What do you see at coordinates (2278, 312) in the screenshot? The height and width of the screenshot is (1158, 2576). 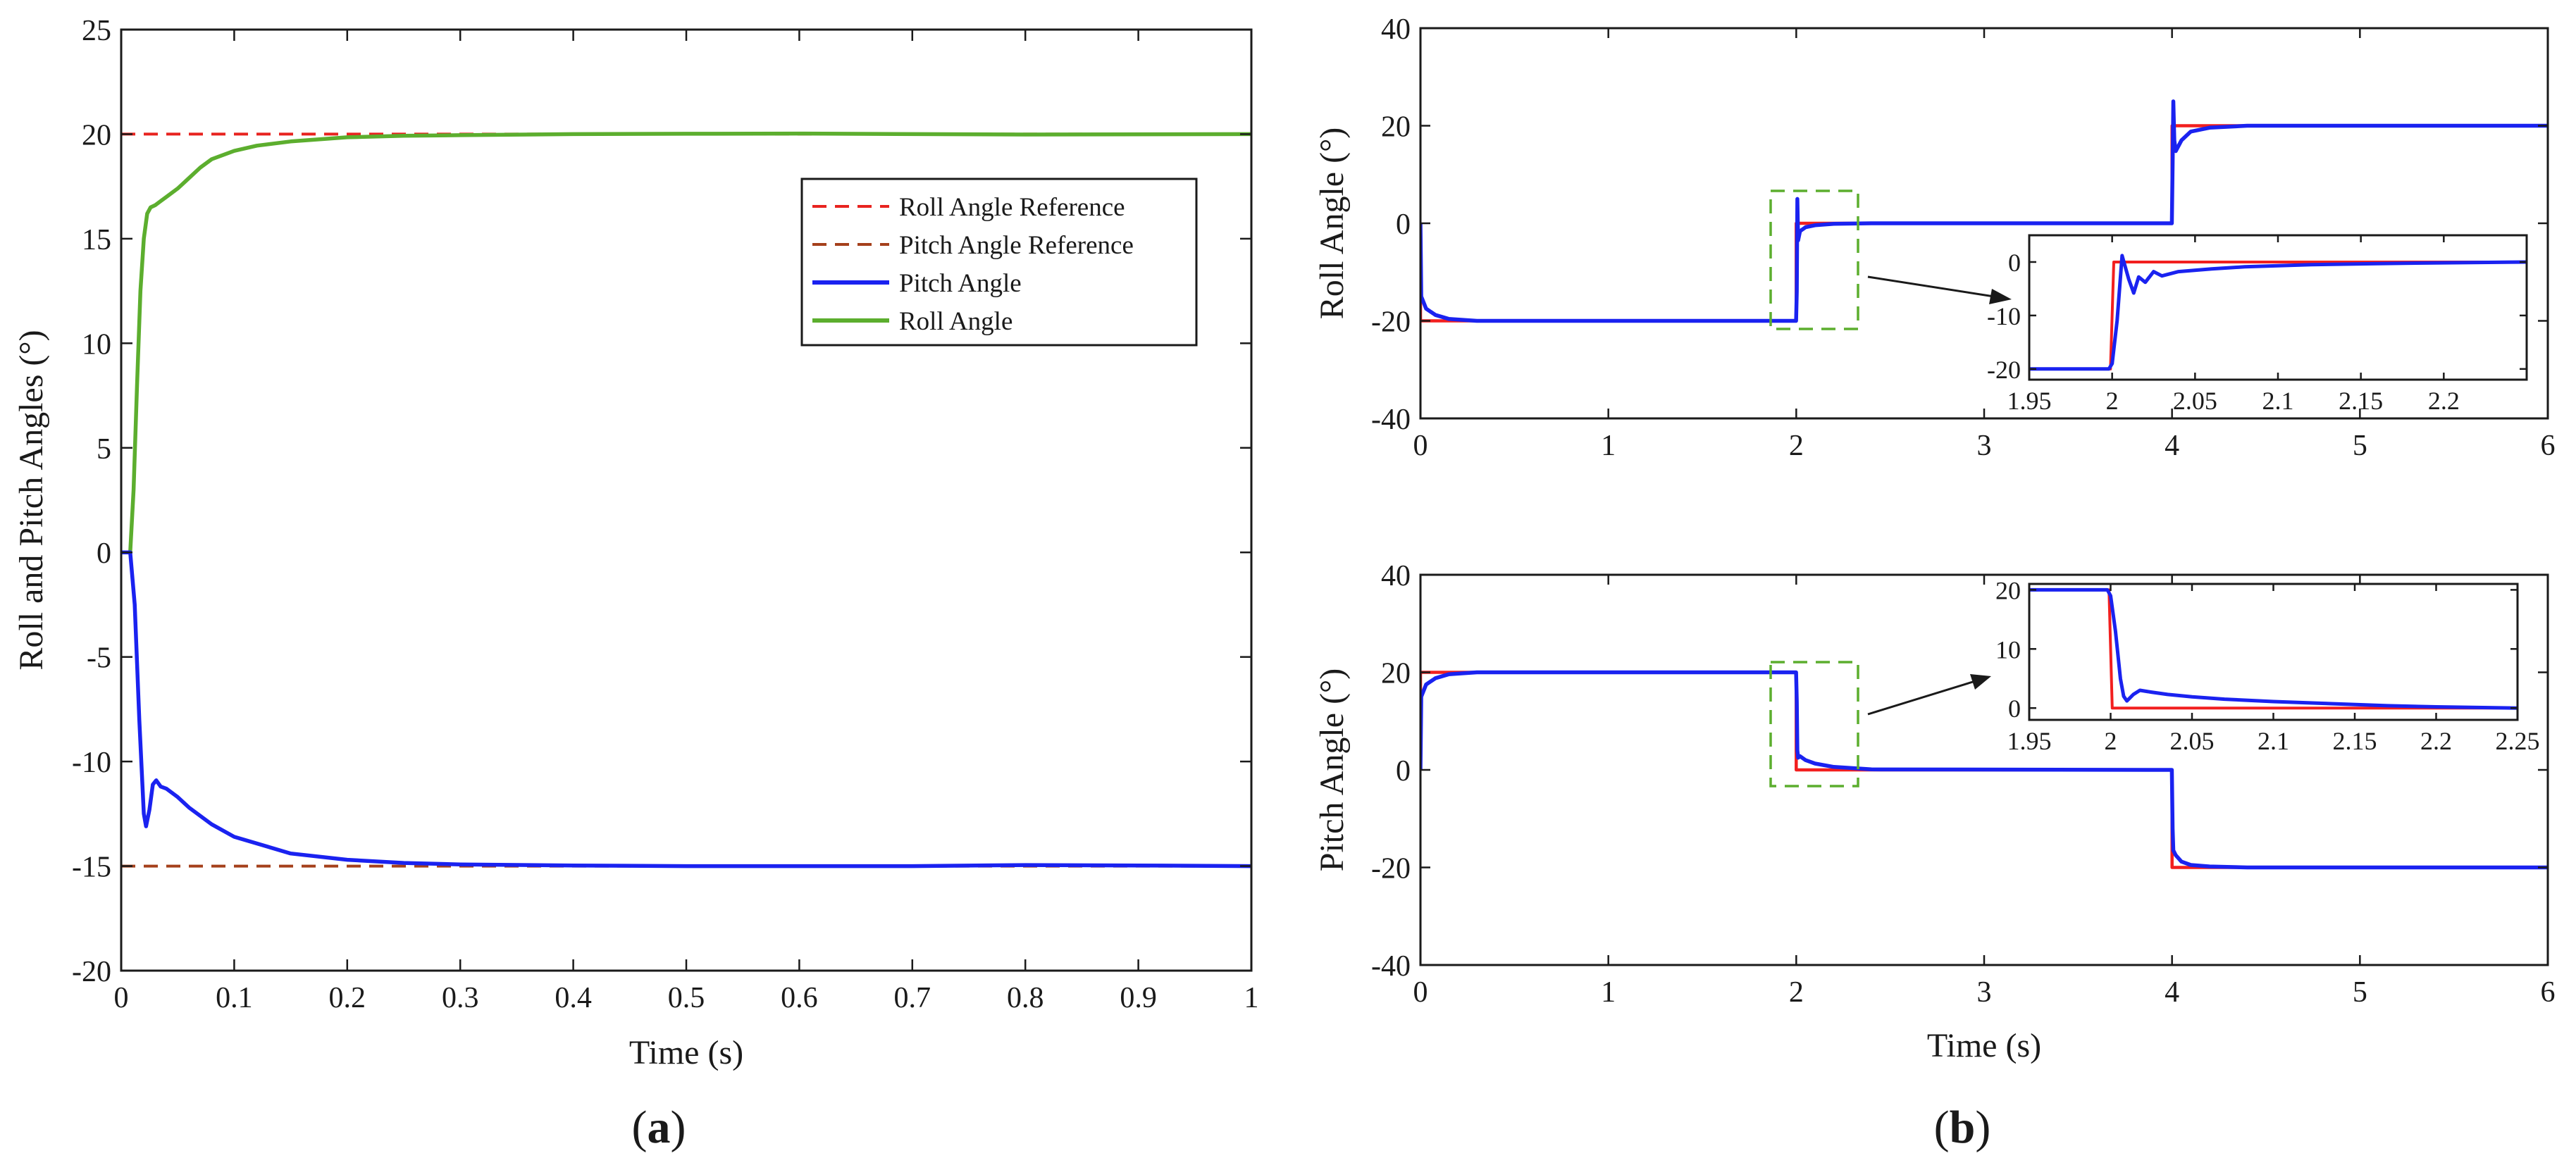 I see `inset-series-roll-angle` at bounding box center [2278, 312].